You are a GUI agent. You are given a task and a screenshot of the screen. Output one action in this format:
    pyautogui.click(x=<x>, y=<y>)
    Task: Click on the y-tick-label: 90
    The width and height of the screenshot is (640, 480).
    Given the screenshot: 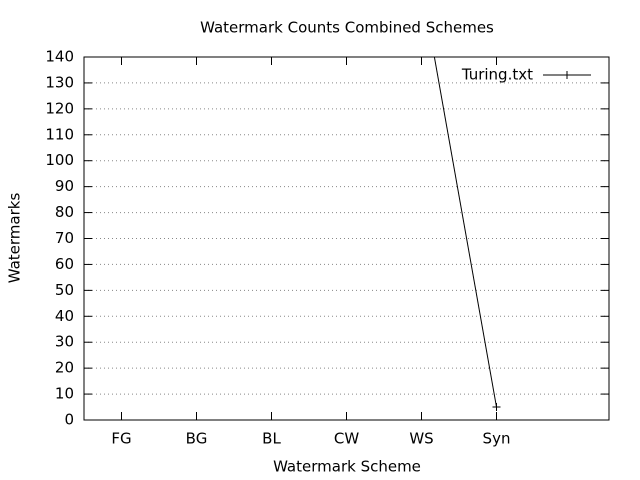 What is the action you would take?
    pyautogui.click(x=64, y=186)
    